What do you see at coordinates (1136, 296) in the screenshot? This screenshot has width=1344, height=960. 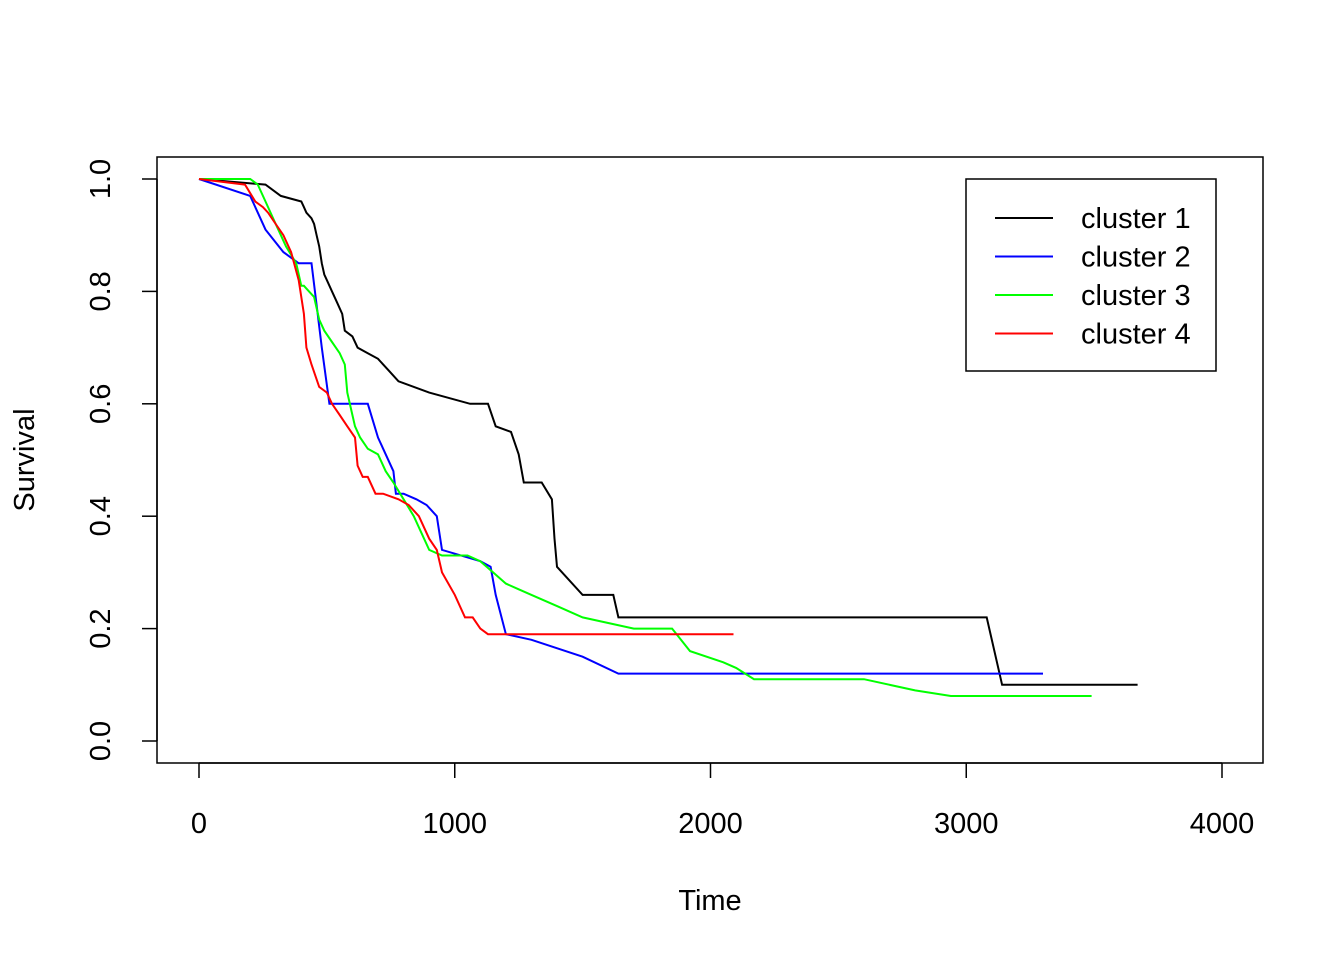 I see `legend-label-cluster-3: cluster 3` at bounding box center [1136, 296].